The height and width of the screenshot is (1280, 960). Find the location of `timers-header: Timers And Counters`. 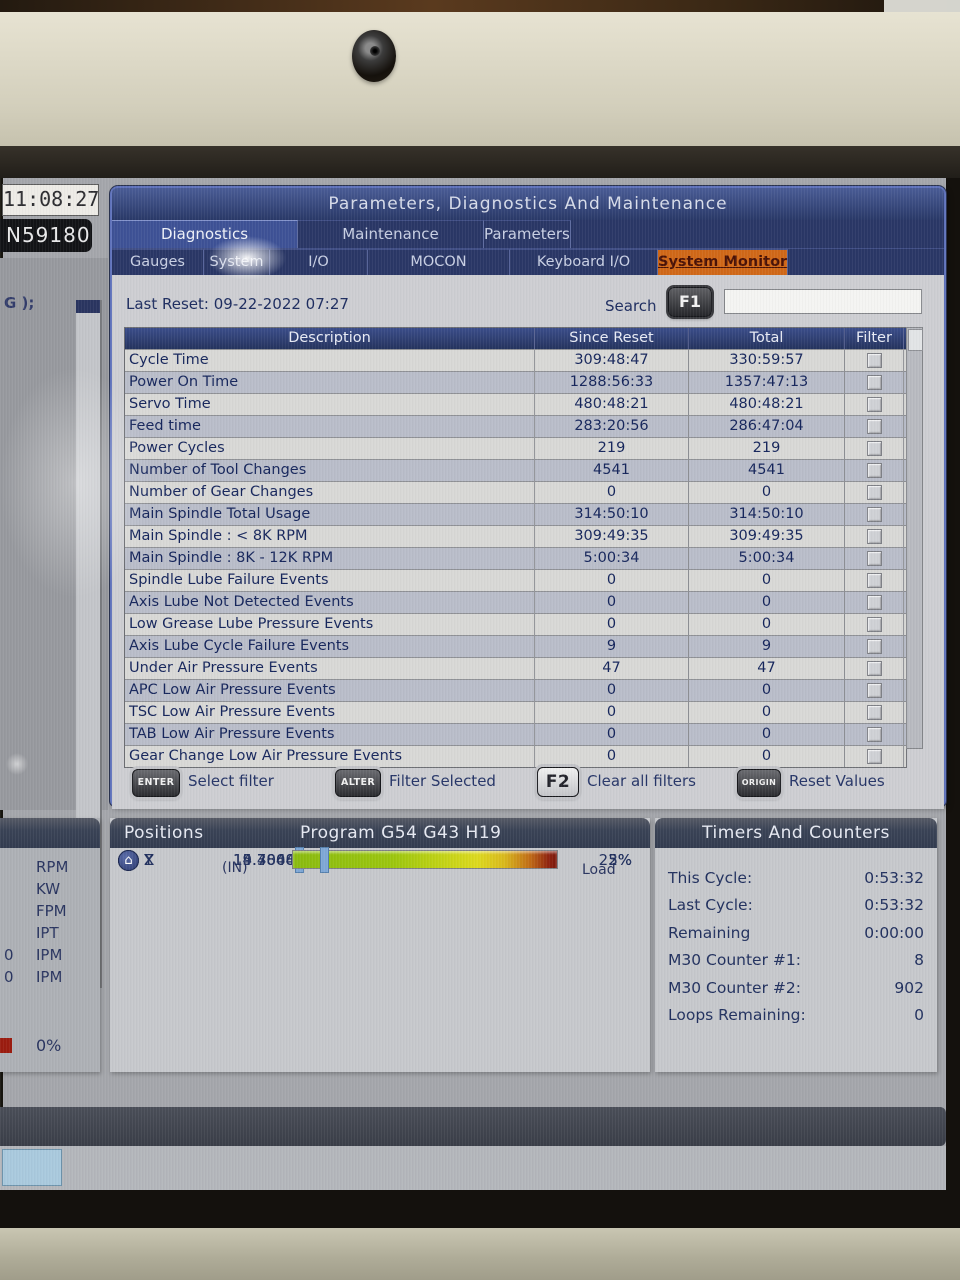

timers-header: Timers And Counters is located at coordinates (796, 833).